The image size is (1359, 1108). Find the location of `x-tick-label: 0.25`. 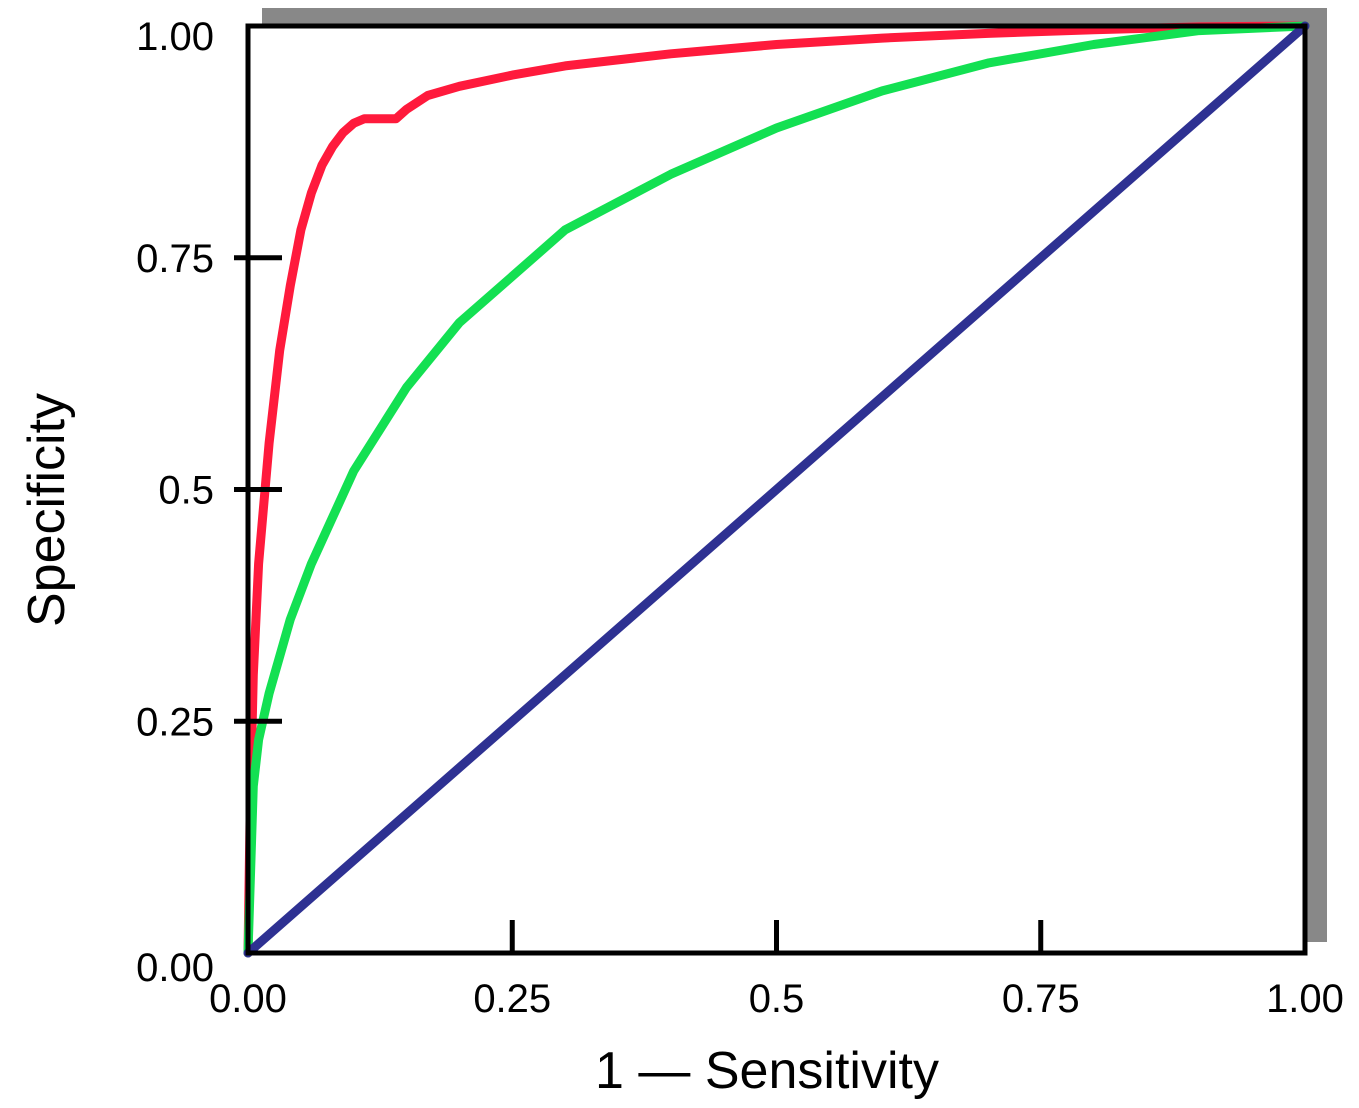

x-tick-label: 0.25 is located at coordinates (512, 999).